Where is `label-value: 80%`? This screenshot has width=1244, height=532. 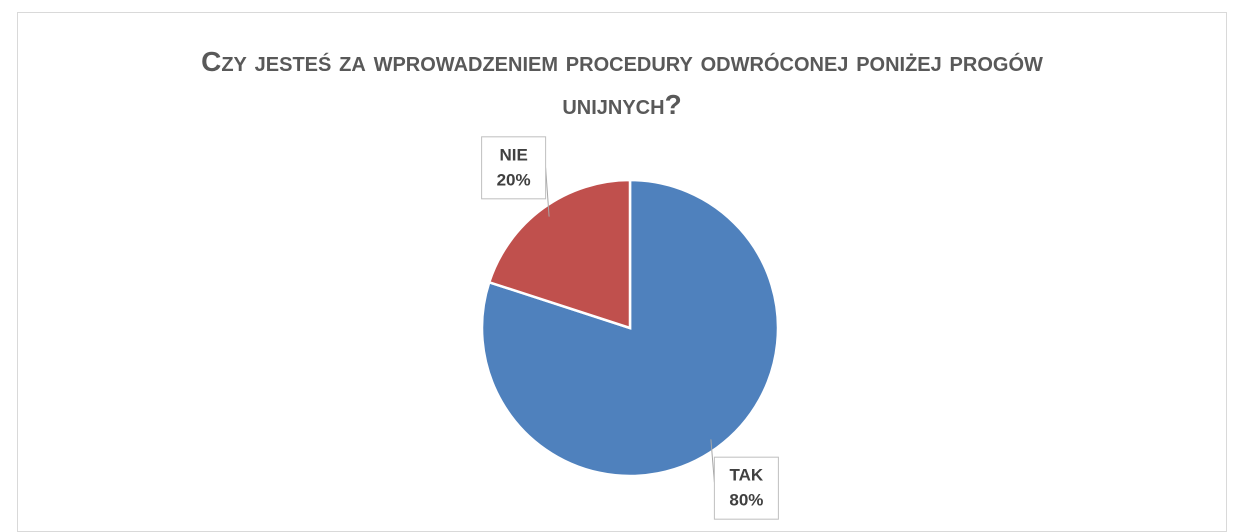 label-value: 80% is located at coordinates (746, 500).